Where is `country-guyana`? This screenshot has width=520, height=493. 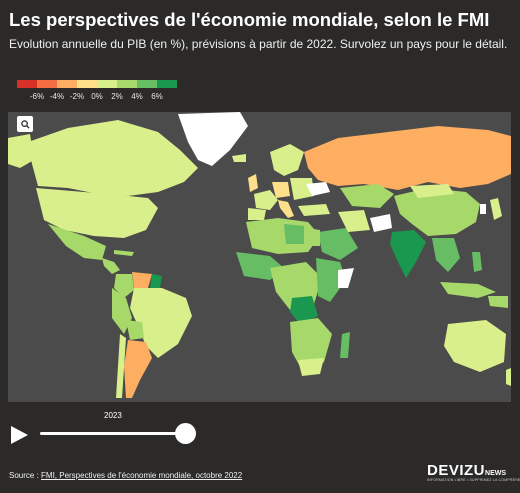 country-guyana is located at coordinates (156, 281).